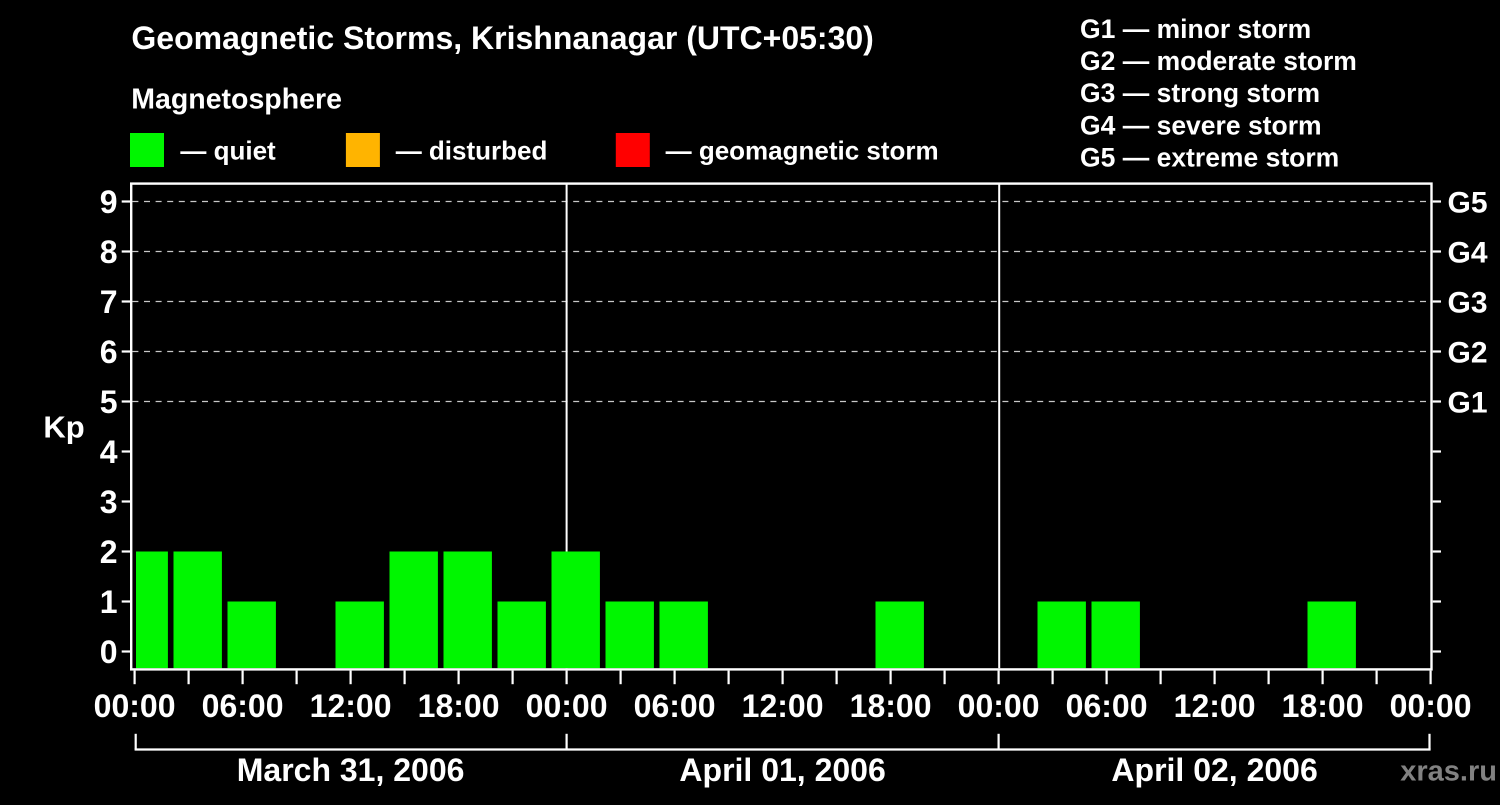  What do you see at coordinates (109, 502) in the screenshot?
I see `svg-text: 3` at bounding box center [109, 502].